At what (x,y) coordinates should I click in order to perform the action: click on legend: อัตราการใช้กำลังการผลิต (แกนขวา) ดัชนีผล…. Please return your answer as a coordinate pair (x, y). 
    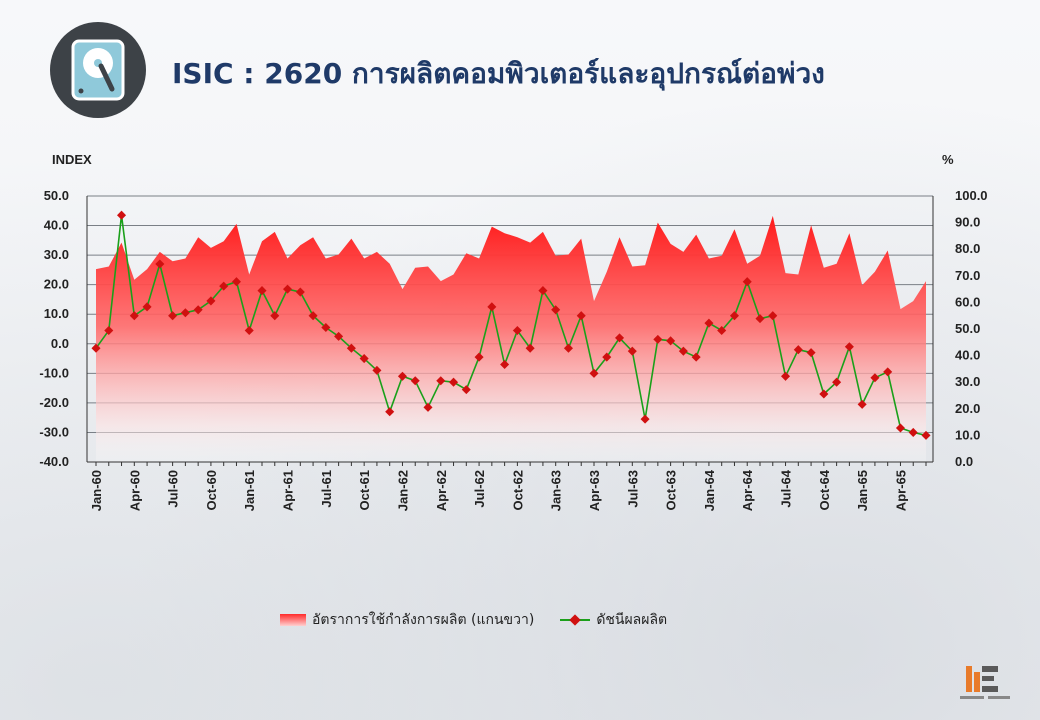
    Looking at the image, I should click on (473, 620).